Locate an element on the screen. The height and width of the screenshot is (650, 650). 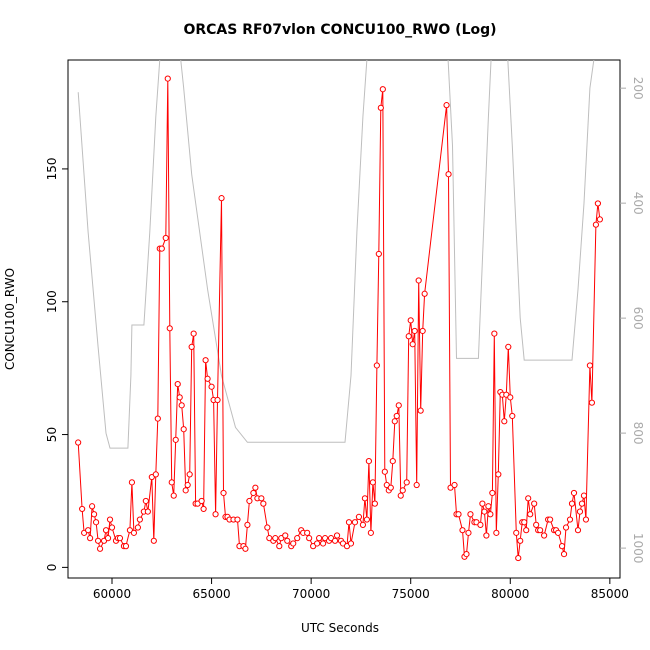
y-tick-label: 0 is located at coordinates (52, 568).